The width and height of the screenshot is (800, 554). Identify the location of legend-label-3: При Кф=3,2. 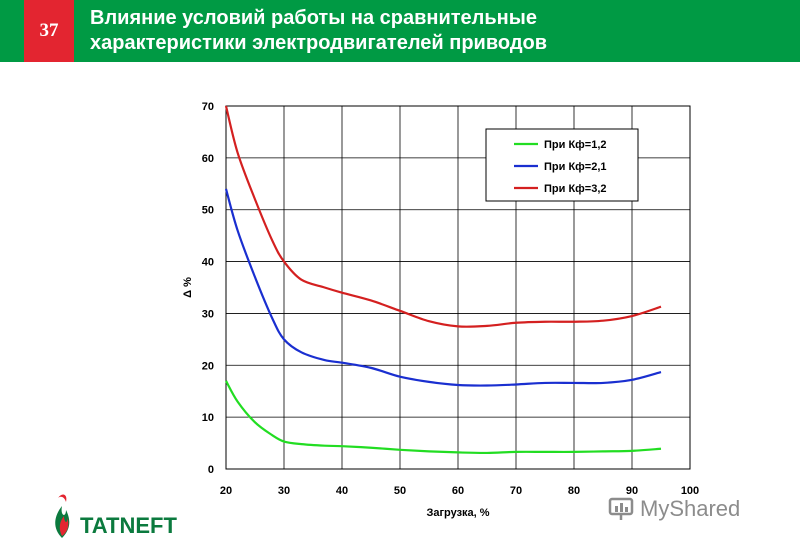
(575, 189).